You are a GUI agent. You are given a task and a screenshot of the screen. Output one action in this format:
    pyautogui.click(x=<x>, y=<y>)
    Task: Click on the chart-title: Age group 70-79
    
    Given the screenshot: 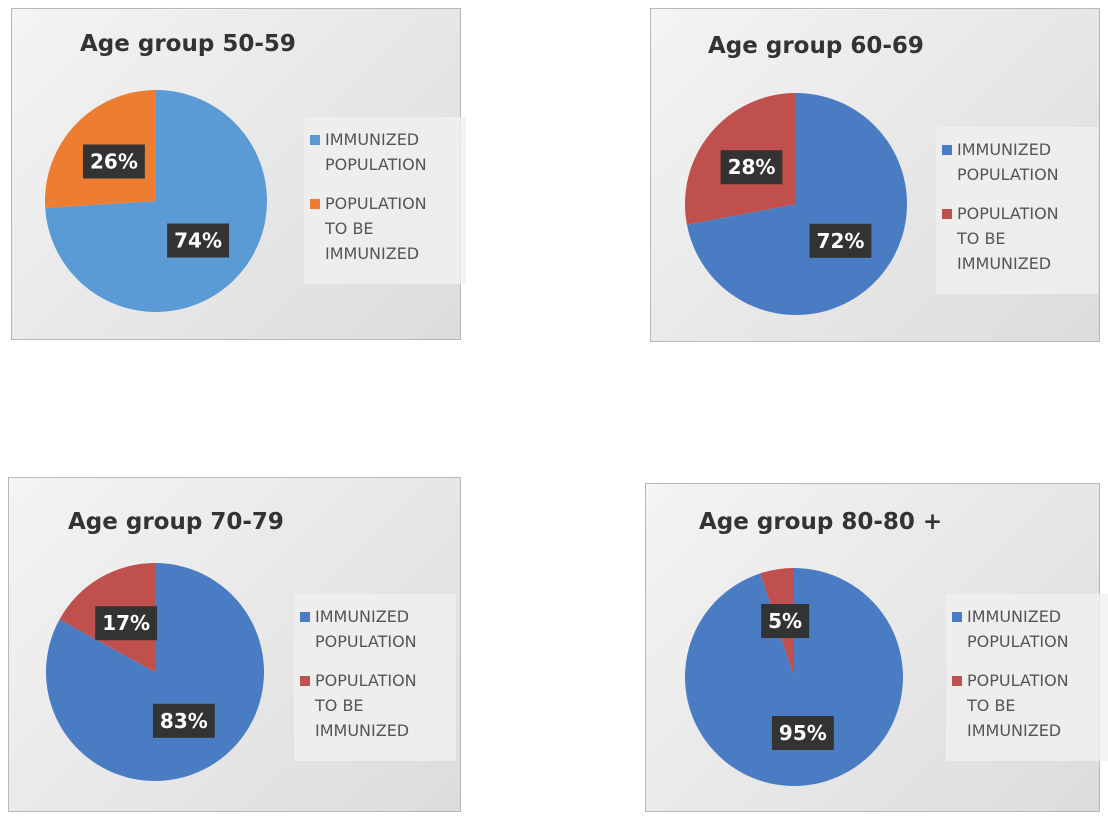 What is the action you would take?
    pyautogui.click(x=176, y=522)
    